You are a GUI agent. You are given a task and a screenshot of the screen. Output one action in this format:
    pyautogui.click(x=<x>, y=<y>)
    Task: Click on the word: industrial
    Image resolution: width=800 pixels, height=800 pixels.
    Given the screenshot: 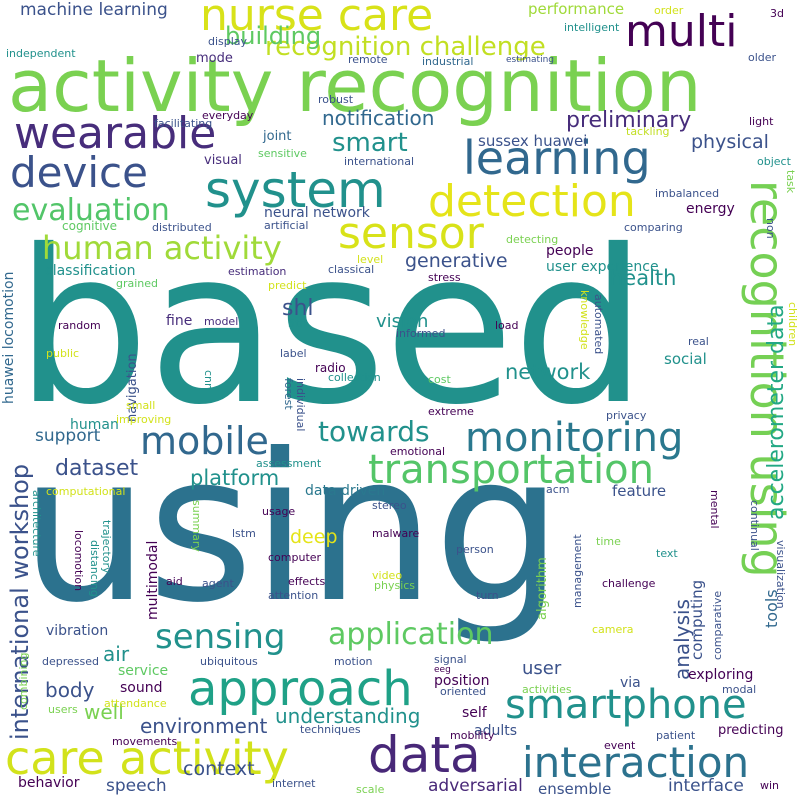 What is the action you would take?
    pyautogui.click(x=448, y=61)
    